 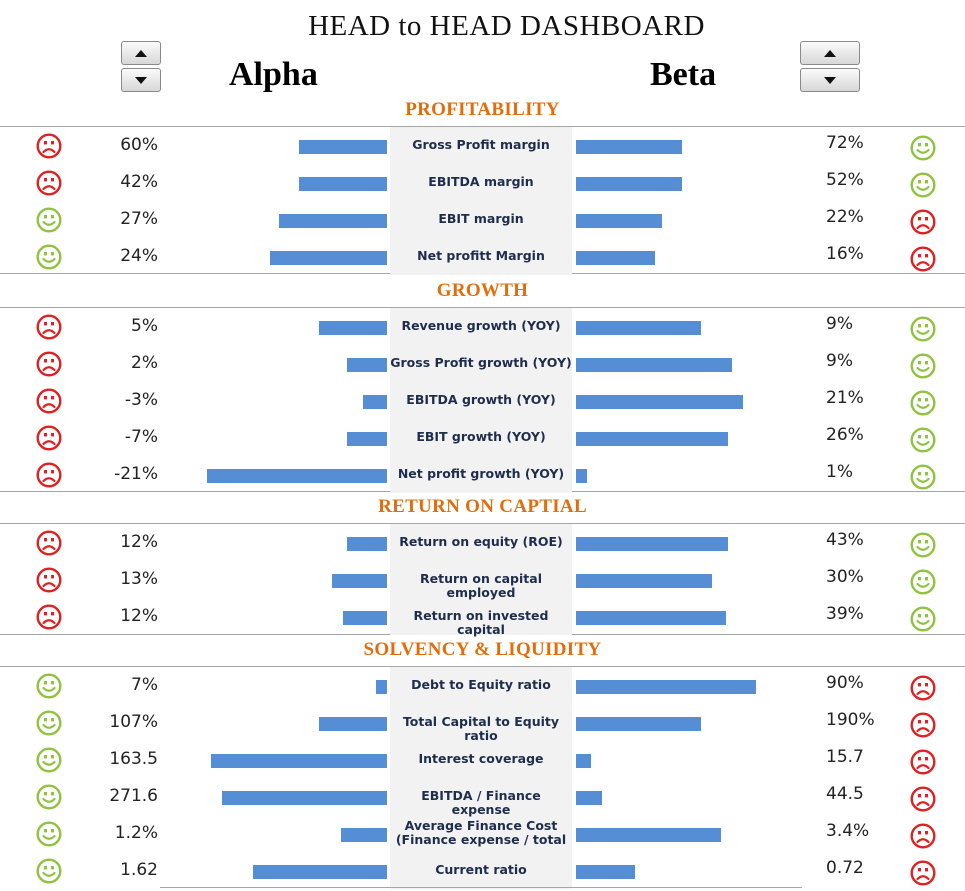 I want to click on beta-value: 15.7, so click(x=845, y=756).